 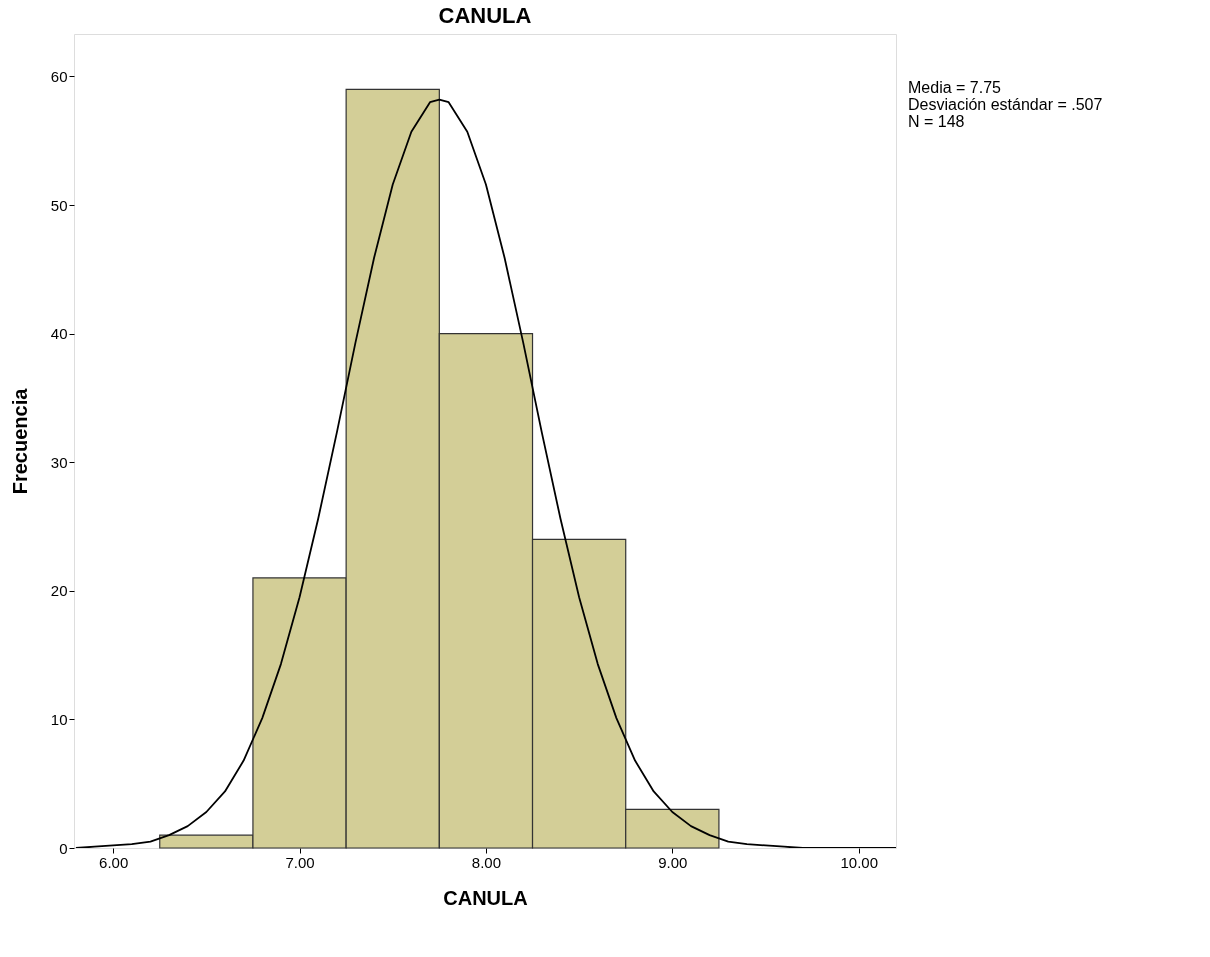 I want to click on y-tick-label: 20, so click(x=59, y=591).